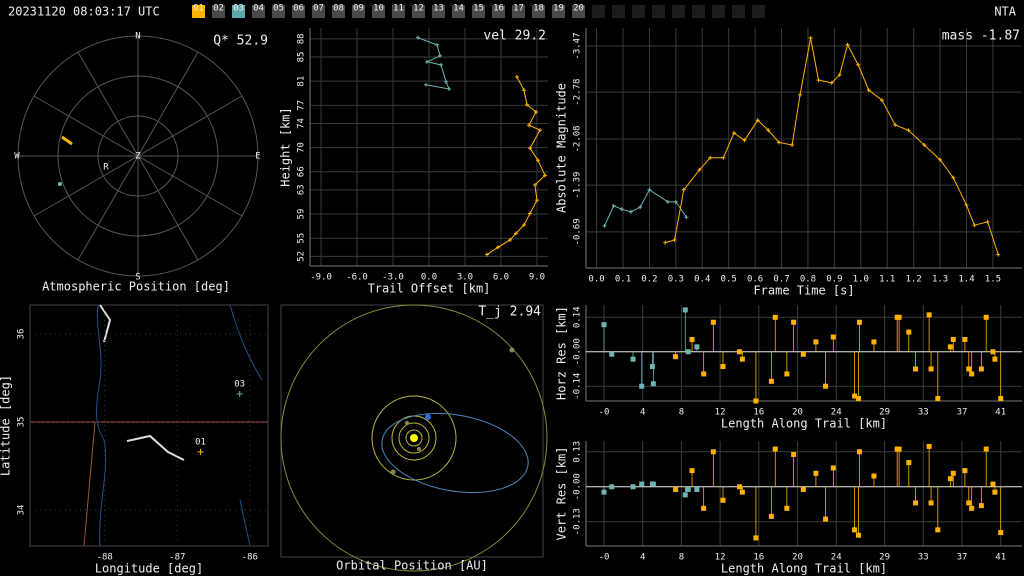 This screenshot has height=576, width=1024. Describe the element at coordinates (562, 148) in the screenshot. I see `y-axis-label: Absolute Magnitude` at that location.